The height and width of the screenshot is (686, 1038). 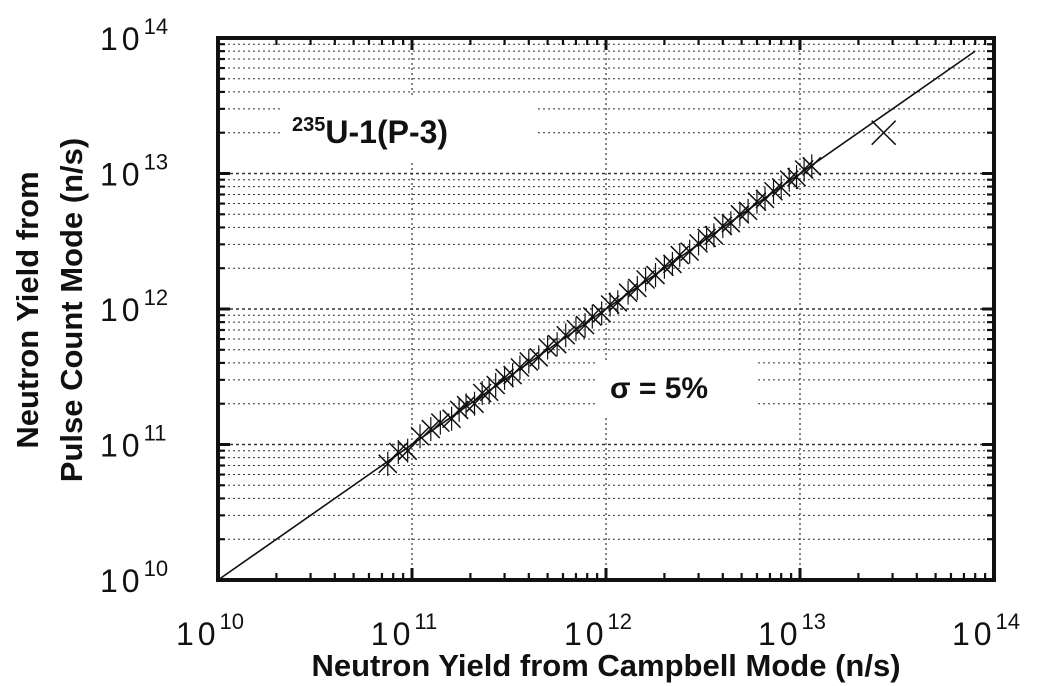 I want to click on sample-annotation-background, so click(x=409, y=129).